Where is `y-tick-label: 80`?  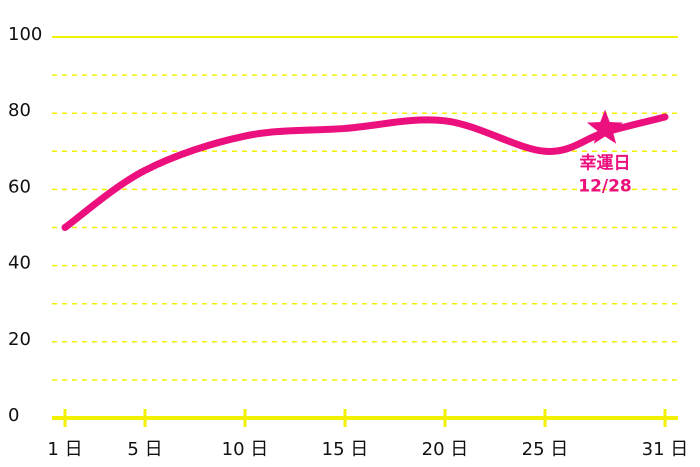 y-tick-label: 80 is located at coordinates (19, 110).